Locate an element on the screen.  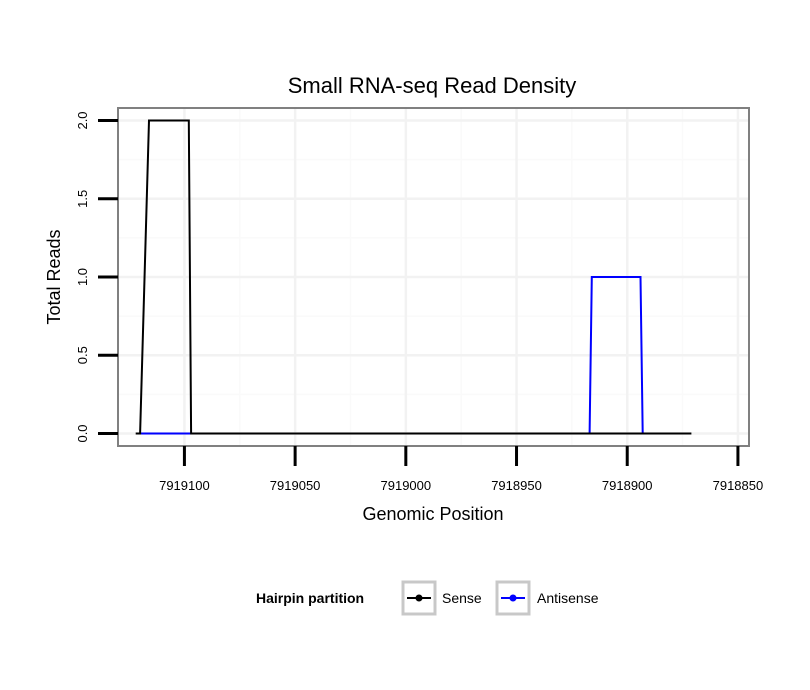
y-tick-label: 1.5 is located at coordinates (82, 199).